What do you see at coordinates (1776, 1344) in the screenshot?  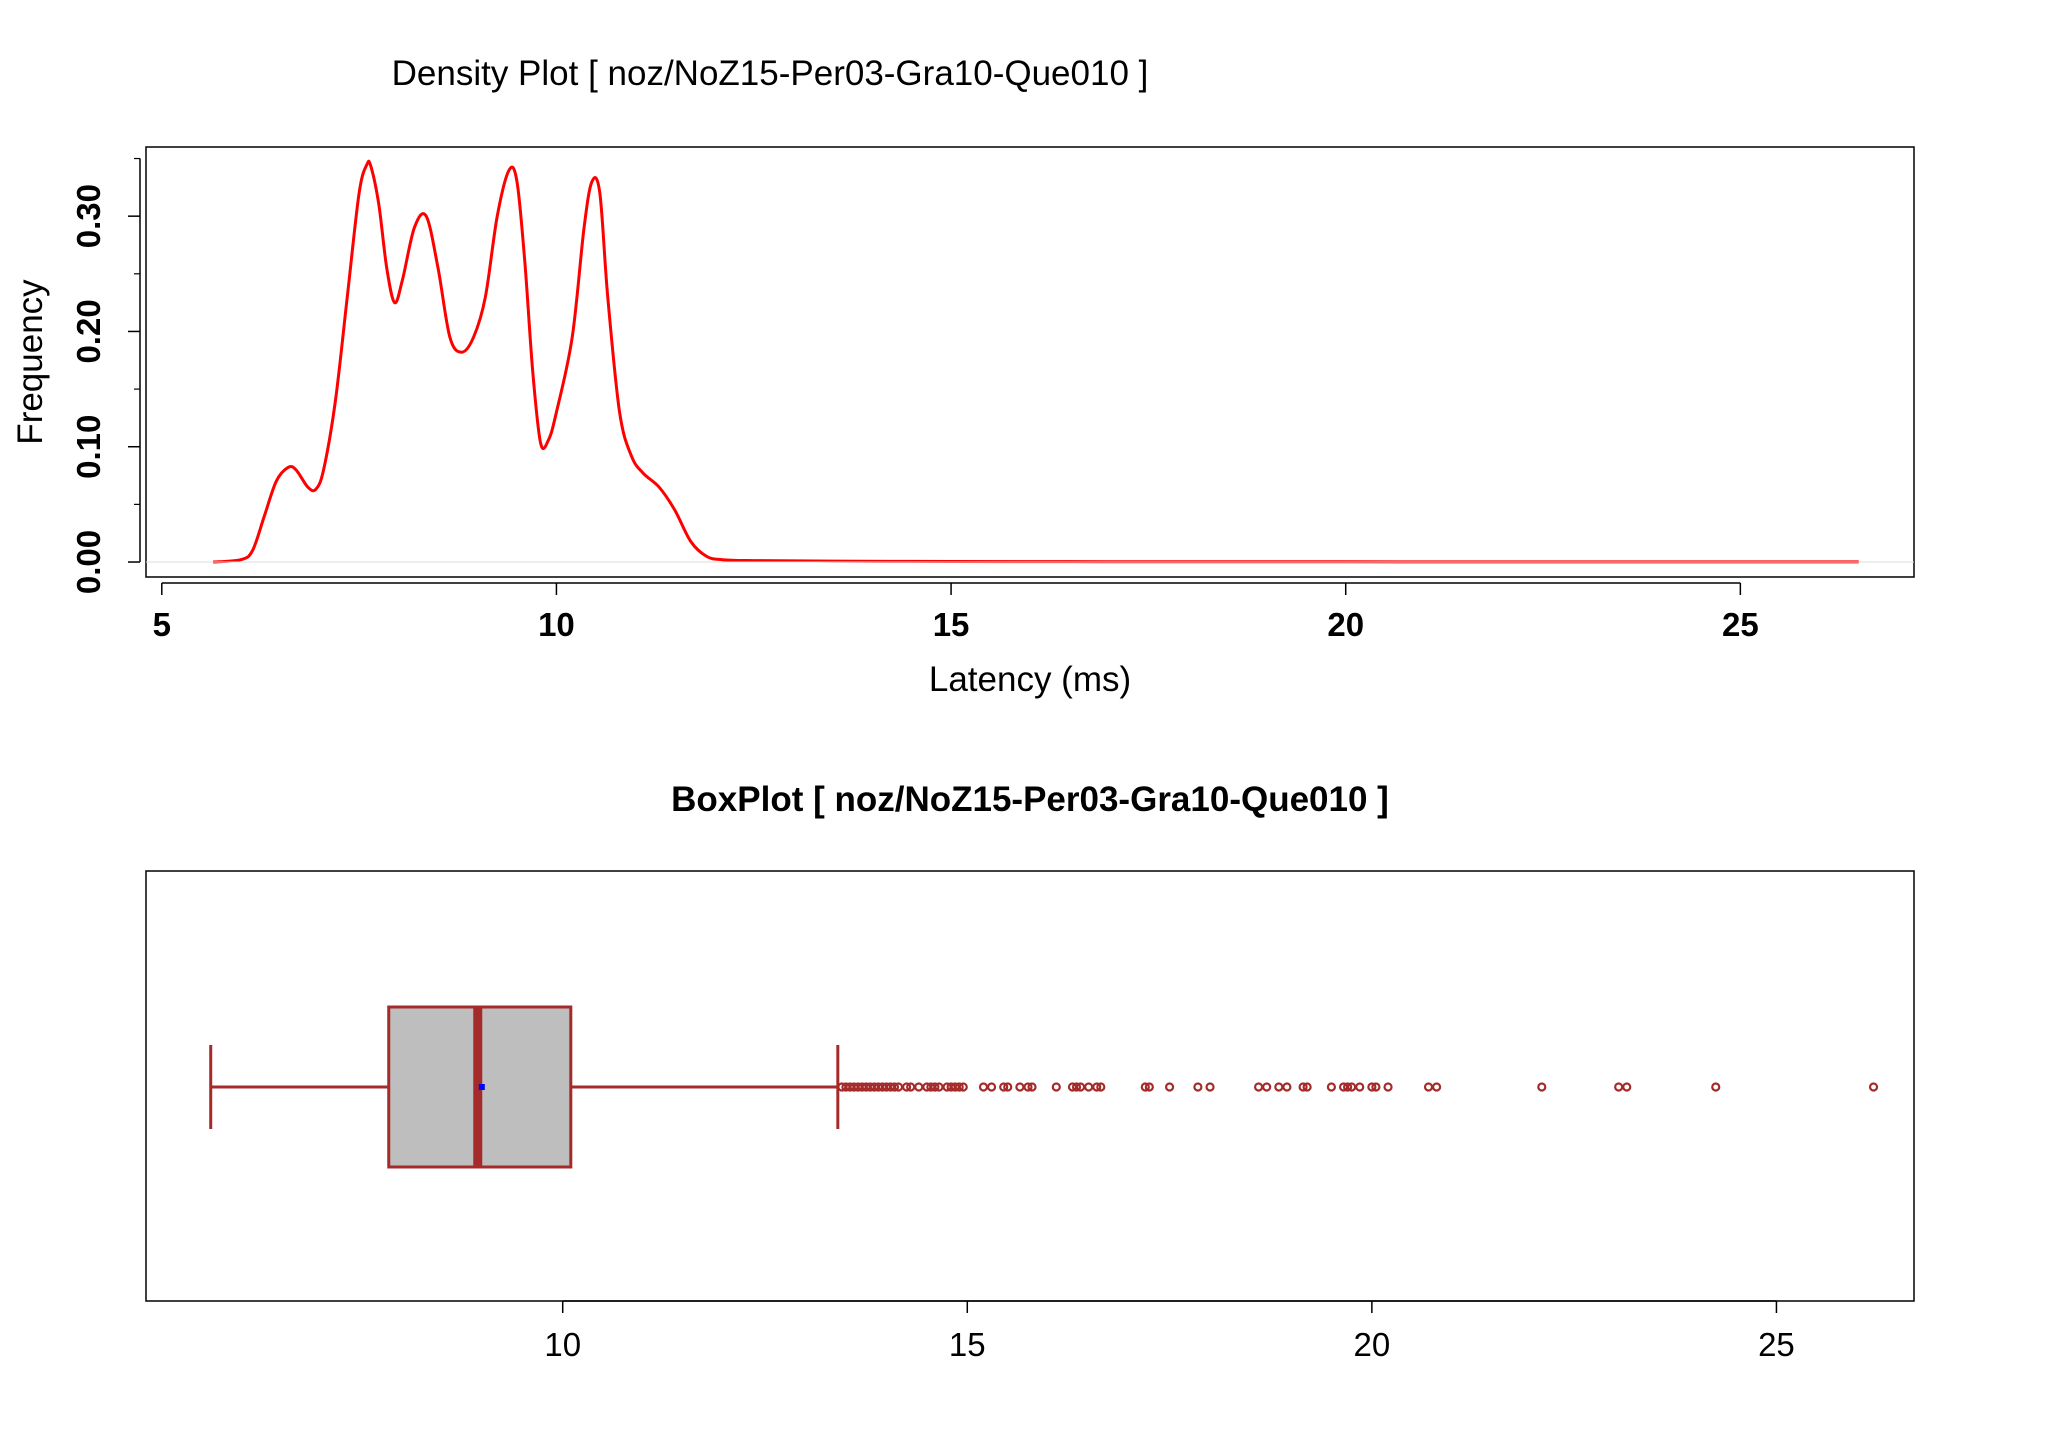 I see `box-x-tick-label: 25` at bounding box center [1776, 1344].